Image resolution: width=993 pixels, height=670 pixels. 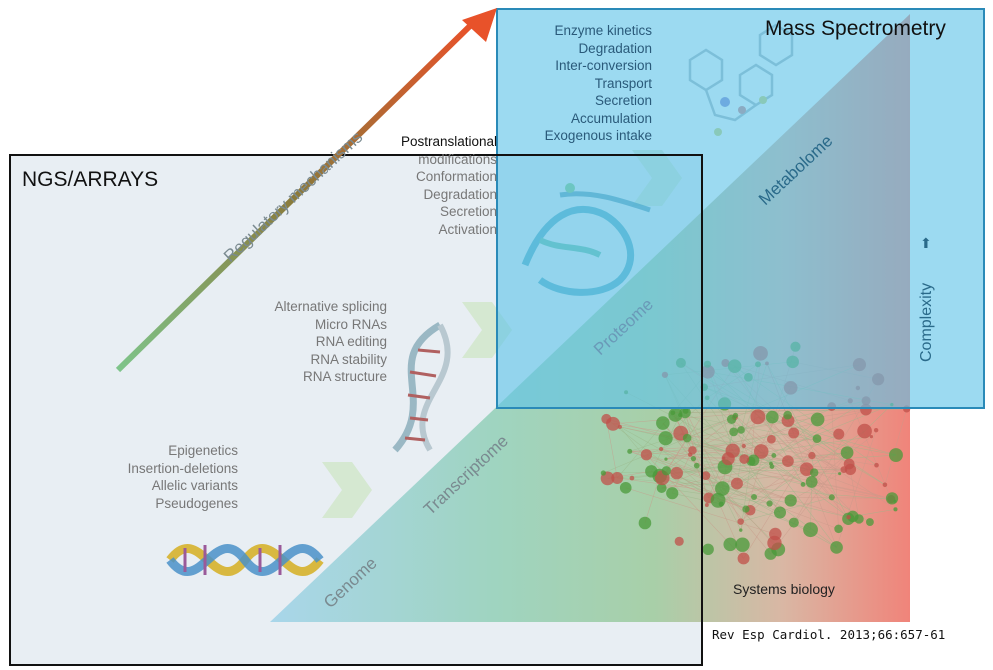 What do you see at coordinates (784, 589) in the screenshot?
I see `systems-biology-label: Systems biology` at bounding box center [784, 589].